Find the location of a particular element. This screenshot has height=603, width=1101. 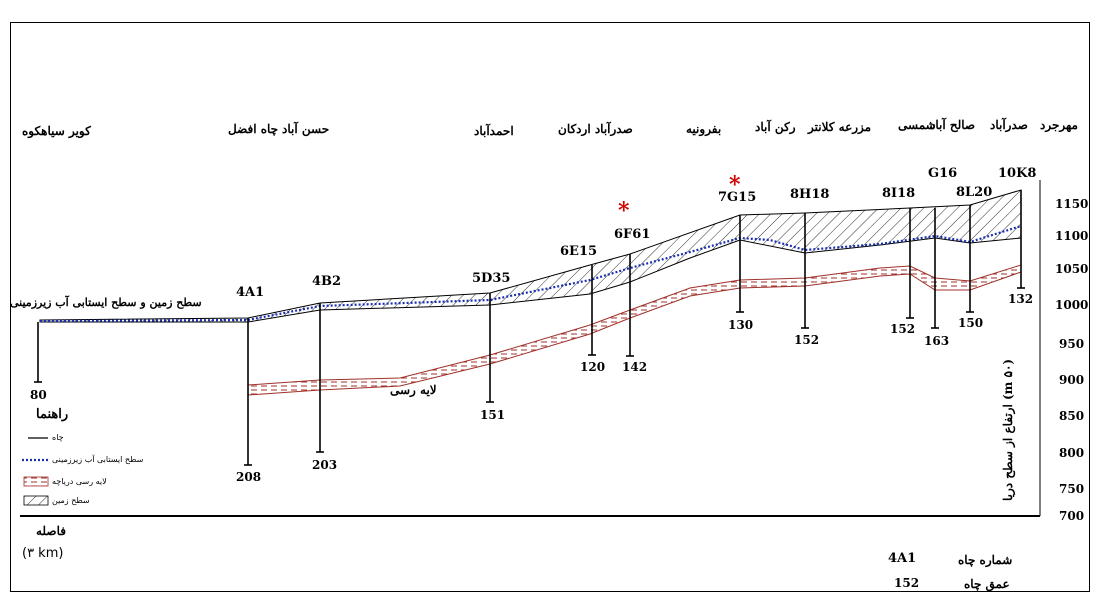

village-label: بفرونیه is located at coordinates (704, 129).